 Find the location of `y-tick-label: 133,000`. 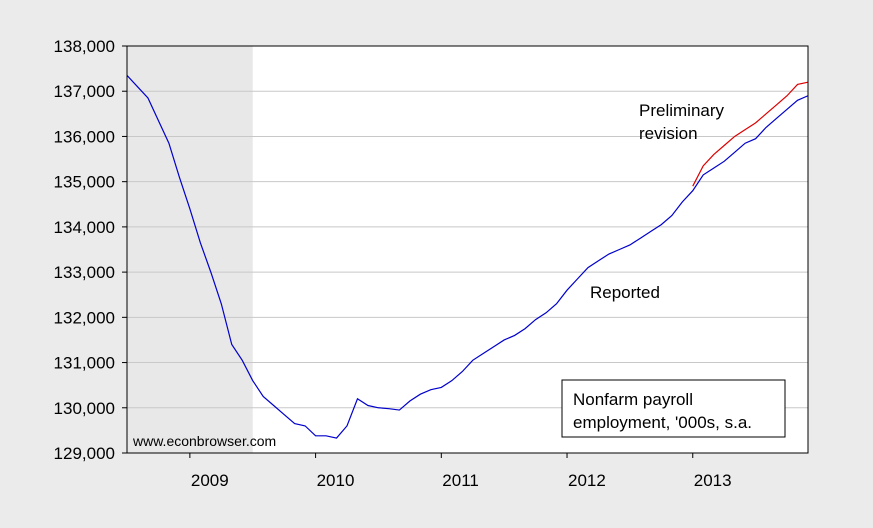

y-tick-label: 133,000 is located at coordinates (84, 272).